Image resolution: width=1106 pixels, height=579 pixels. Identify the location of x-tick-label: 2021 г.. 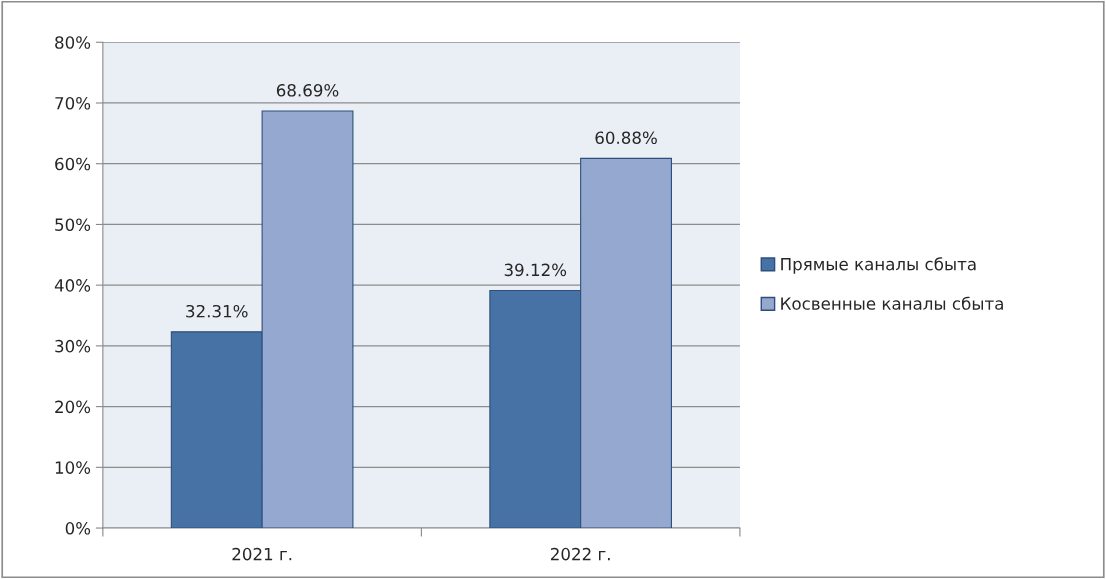
(262, 554).